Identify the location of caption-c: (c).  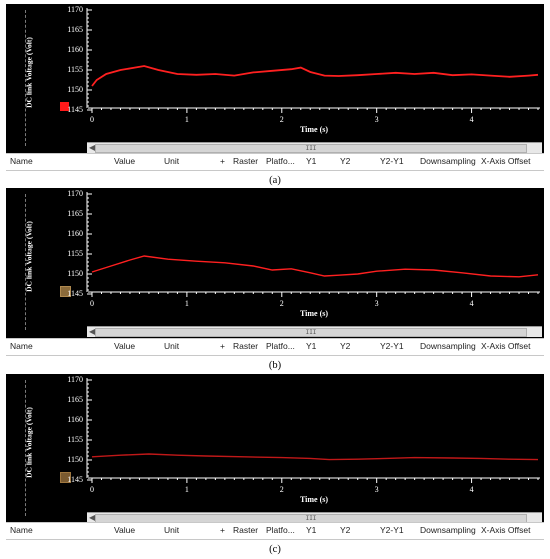
(275, 549).